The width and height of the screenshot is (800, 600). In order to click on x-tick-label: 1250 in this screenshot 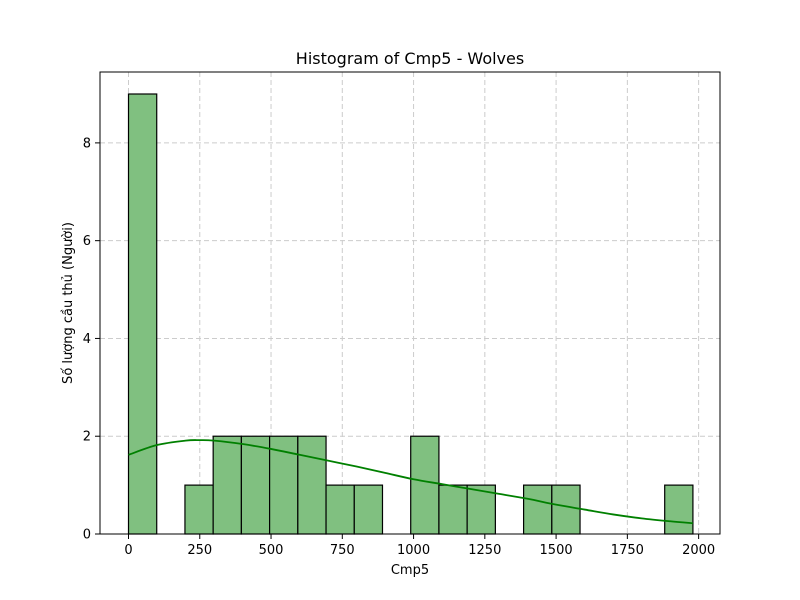, I will do `click(484, 550)`.